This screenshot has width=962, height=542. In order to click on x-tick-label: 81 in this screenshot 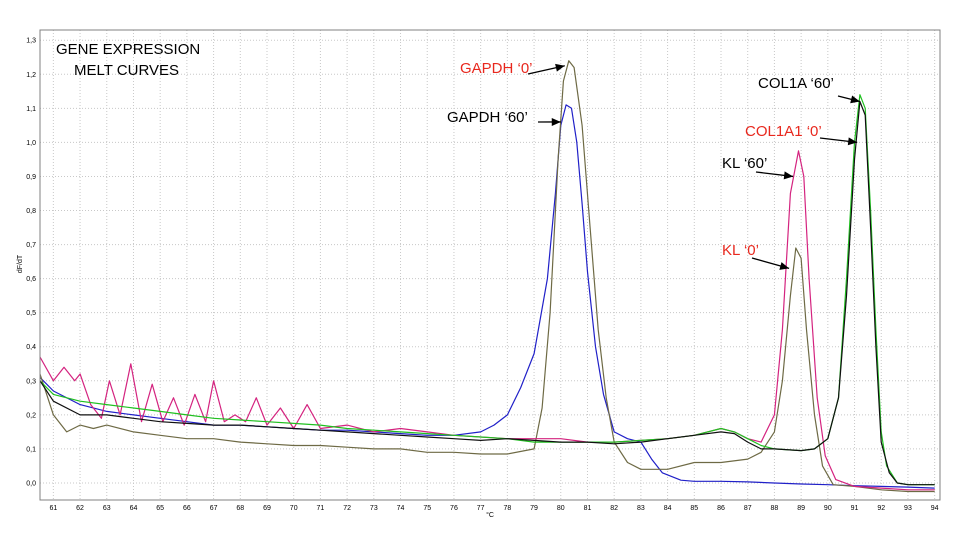, I will do `click(588, 508)`.